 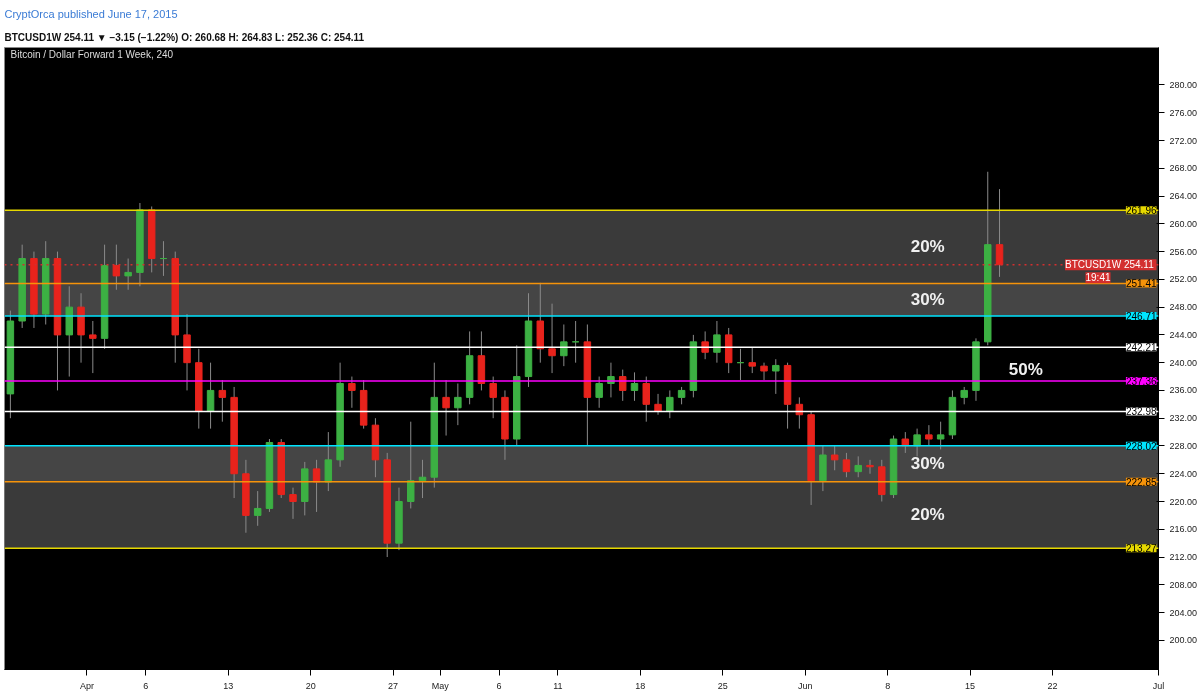 What do you see at coordinates (310, 685) in the screenshot?
I see `x-tick-label: 20` at bounding box center [310, 685].